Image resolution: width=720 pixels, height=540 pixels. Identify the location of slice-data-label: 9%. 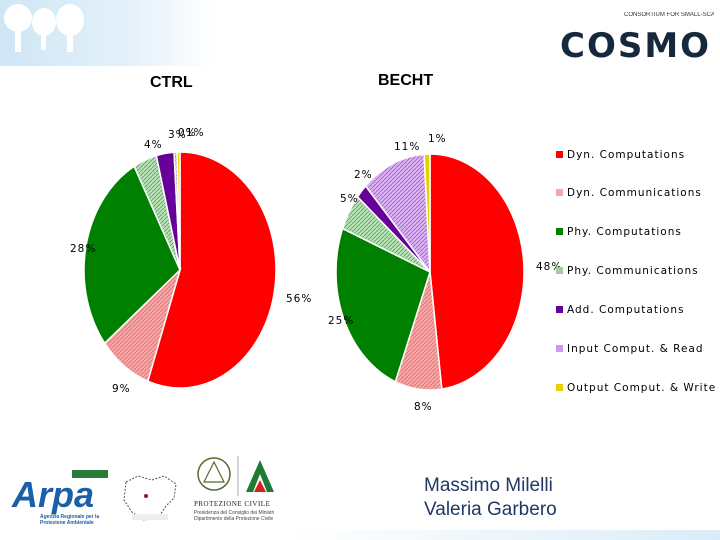
(121, 389).